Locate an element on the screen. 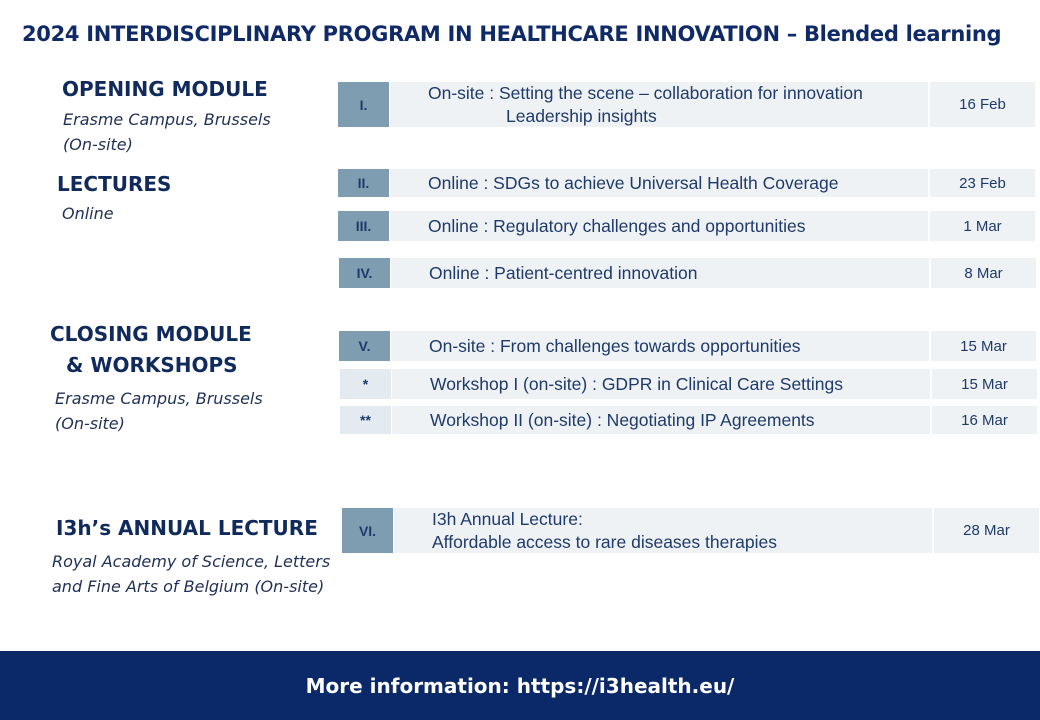 This screenshot has width=1040, height=720. row-date: 16 Feb is located at coordinates (982, 104).